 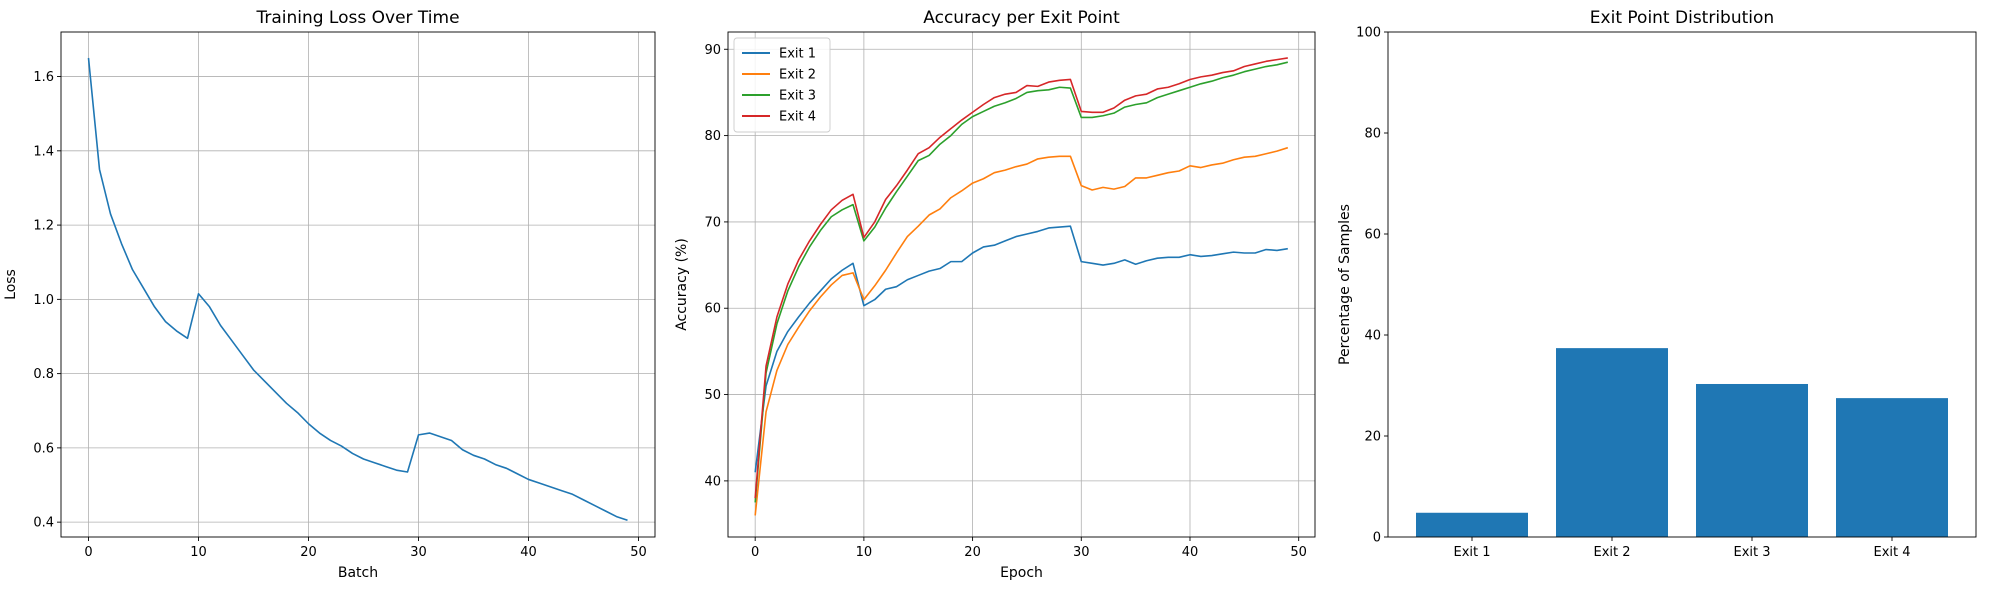 What do you see at coordinates (1372, 286) in the screenshot?
I see `y-axis: 0 20 40 60 80 100` at bounding box center [1372, 286].